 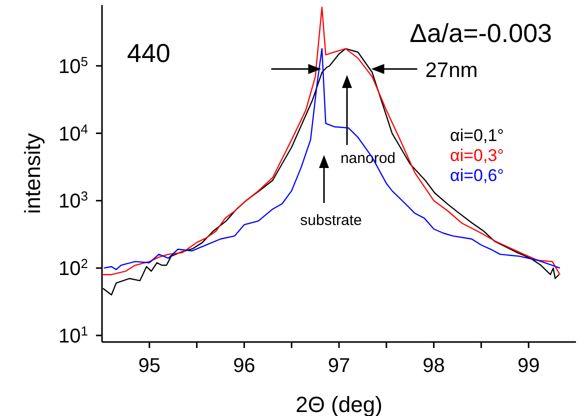 What do you see at coordinates (433, 366) in the screenshot?
I see `x-tick-label: 98` at bounding box center [433, 366].